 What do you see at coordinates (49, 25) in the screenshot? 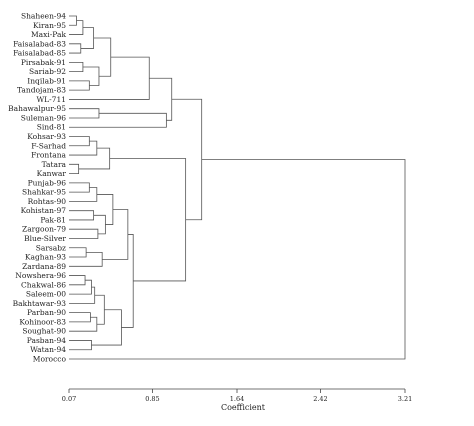
I see `leaf-label: Kiran-95` at bounding box center [49, 25].